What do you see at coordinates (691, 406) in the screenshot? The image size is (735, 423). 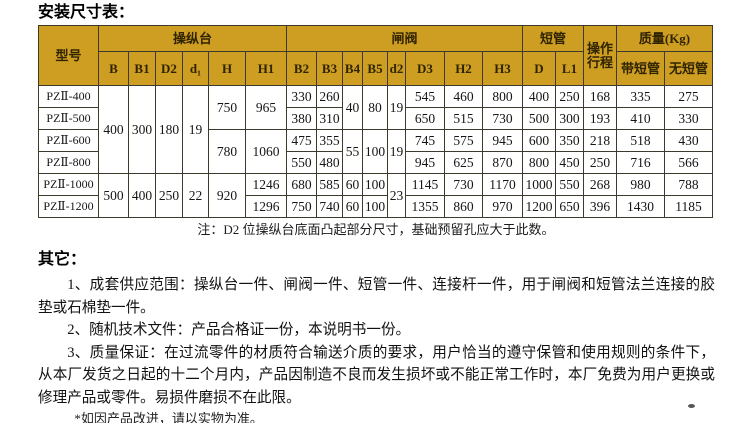 I see `smudge-mark` at bounding box center [691, 406].